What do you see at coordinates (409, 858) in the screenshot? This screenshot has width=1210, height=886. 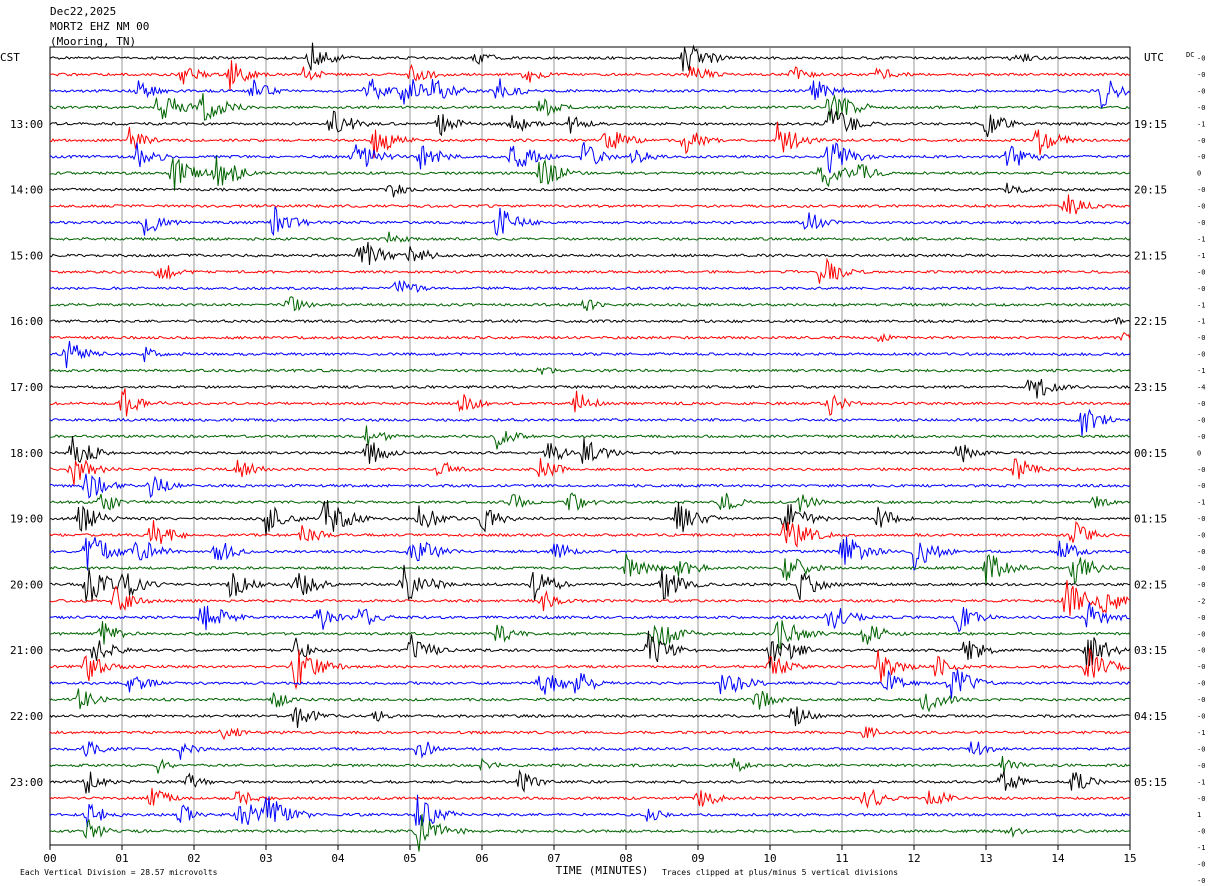 I see `x-tick-label: 05` at bounding box center [409, 858].